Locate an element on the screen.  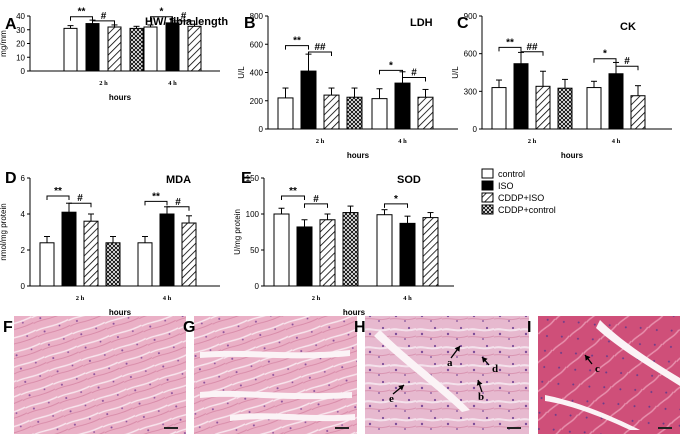
annotation-label: d is located at coordinates (495, 369).